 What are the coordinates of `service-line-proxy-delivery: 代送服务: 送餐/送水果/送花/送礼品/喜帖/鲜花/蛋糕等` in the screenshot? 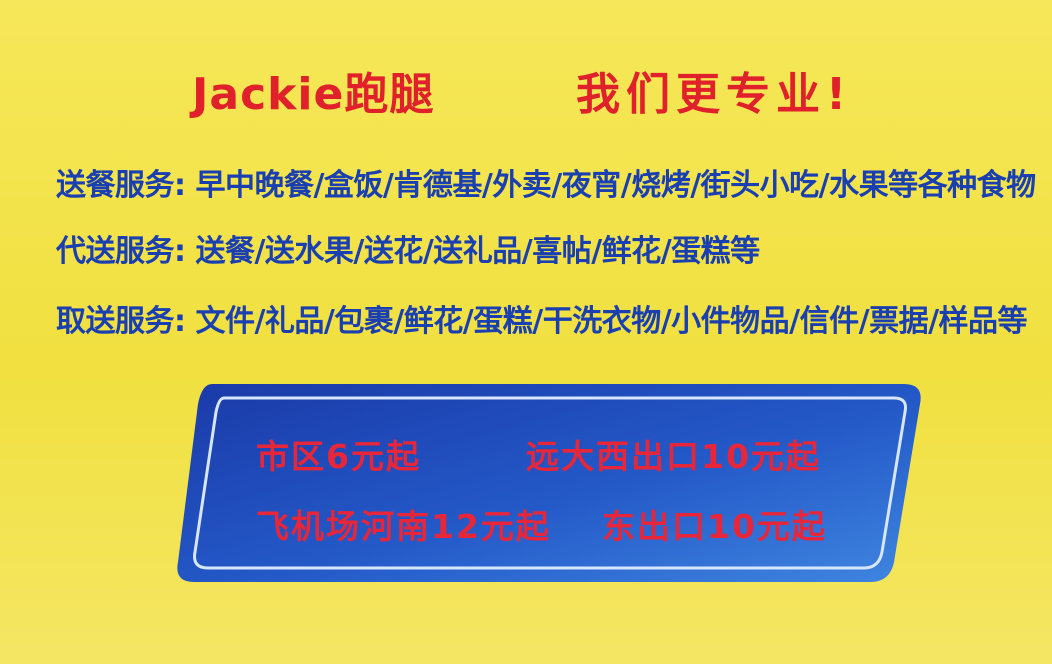 It's located at (408, 251).